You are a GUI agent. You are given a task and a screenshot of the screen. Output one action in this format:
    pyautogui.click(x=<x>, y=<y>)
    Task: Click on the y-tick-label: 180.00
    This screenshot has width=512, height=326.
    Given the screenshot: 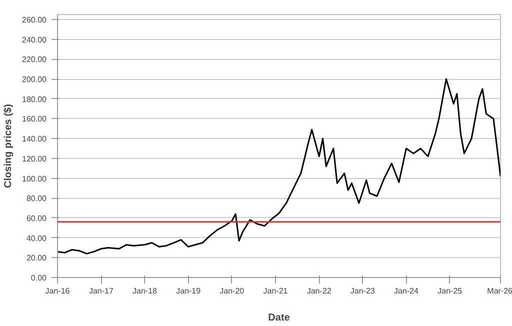 What is the action you would take?
    pyautogui.click(x=35, y=99)
    